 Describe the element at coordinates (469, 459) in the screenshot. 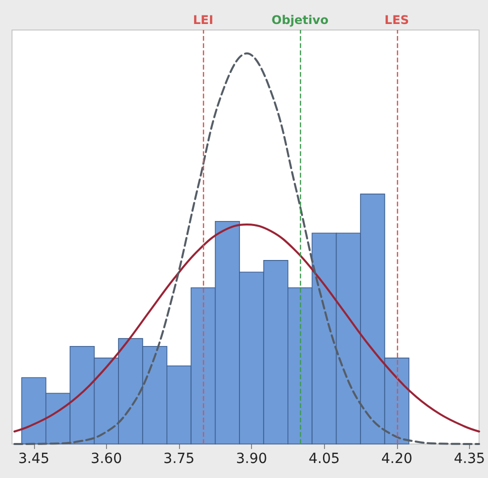

I see `x-tick-label: 4.35` at that location.